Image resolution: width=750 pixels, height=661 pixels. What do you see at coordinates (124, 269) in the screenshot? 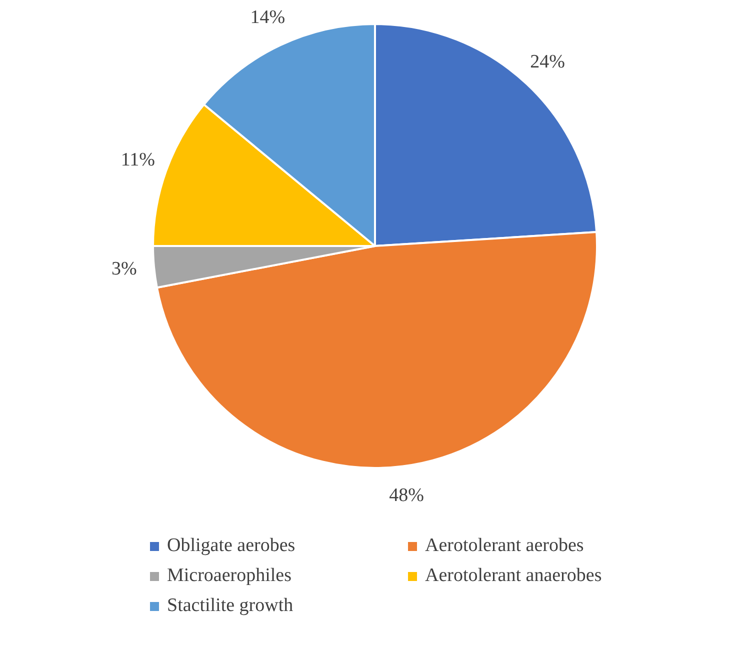
I see `data-label: 3%` at bounding box center [124, 269].